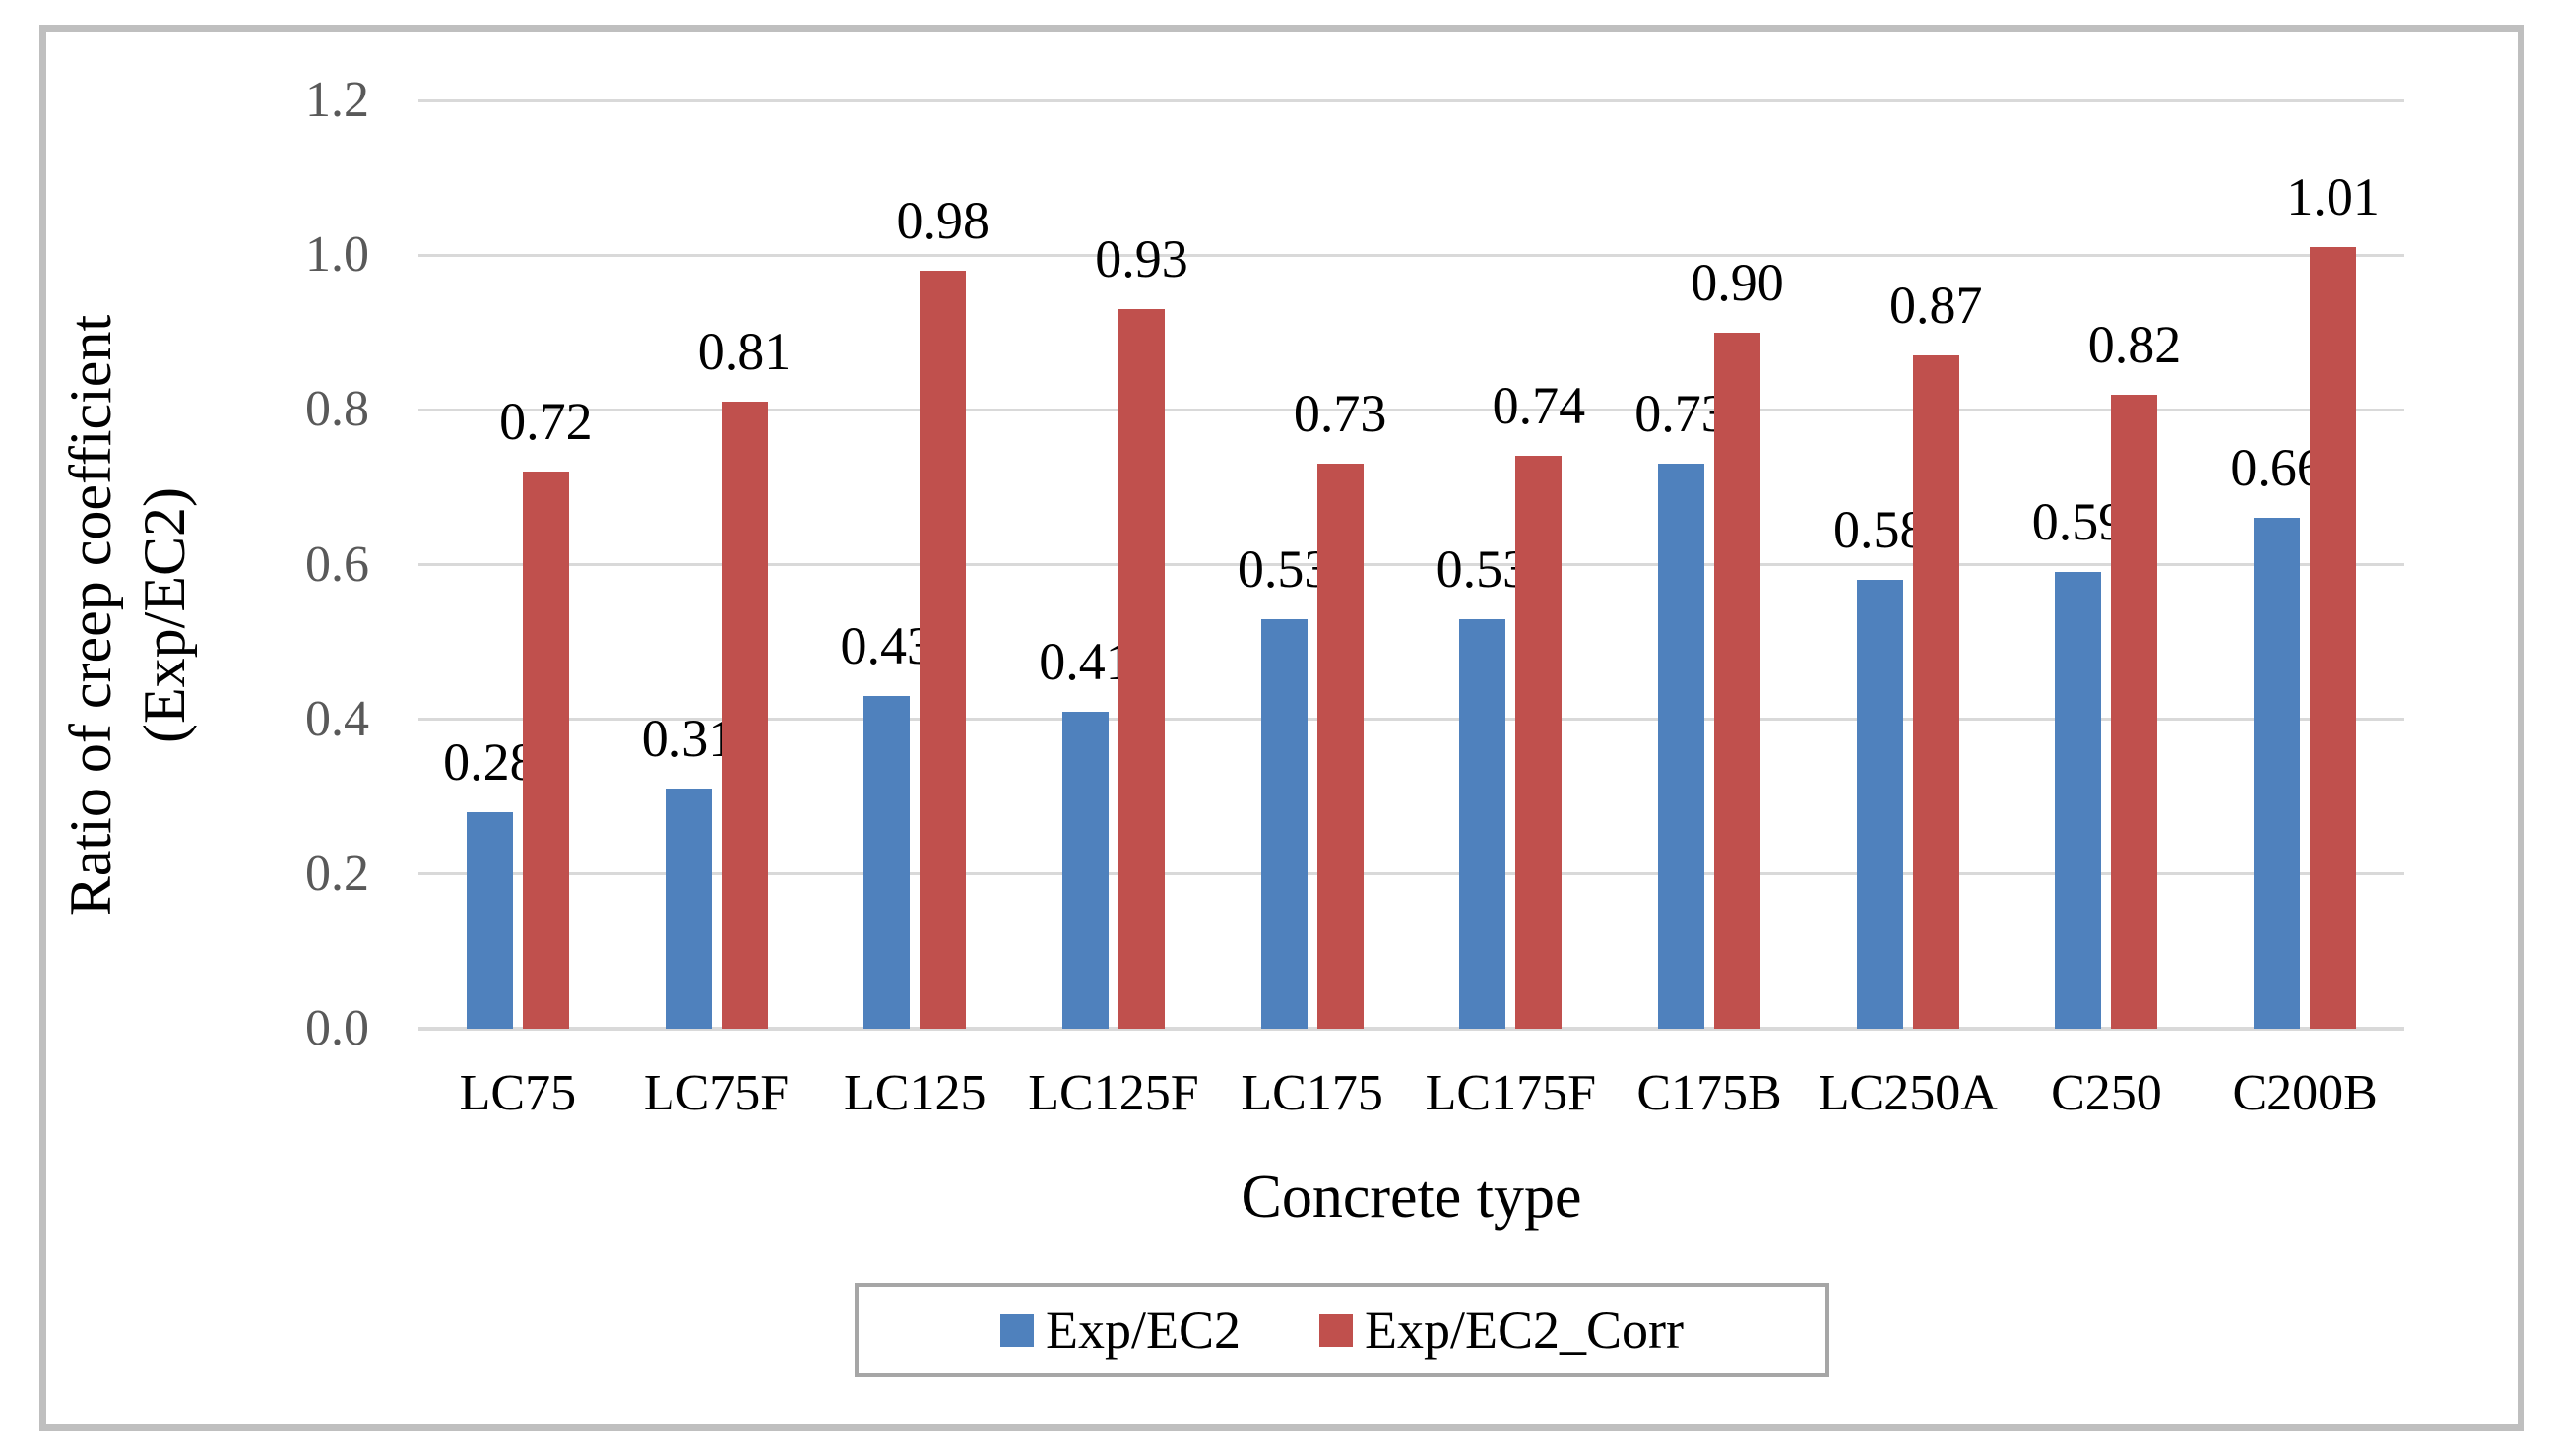  Describe the element at coordinates (1113, 1093) in the screenshot. I see `x-tick-label: LC125F` at that location.